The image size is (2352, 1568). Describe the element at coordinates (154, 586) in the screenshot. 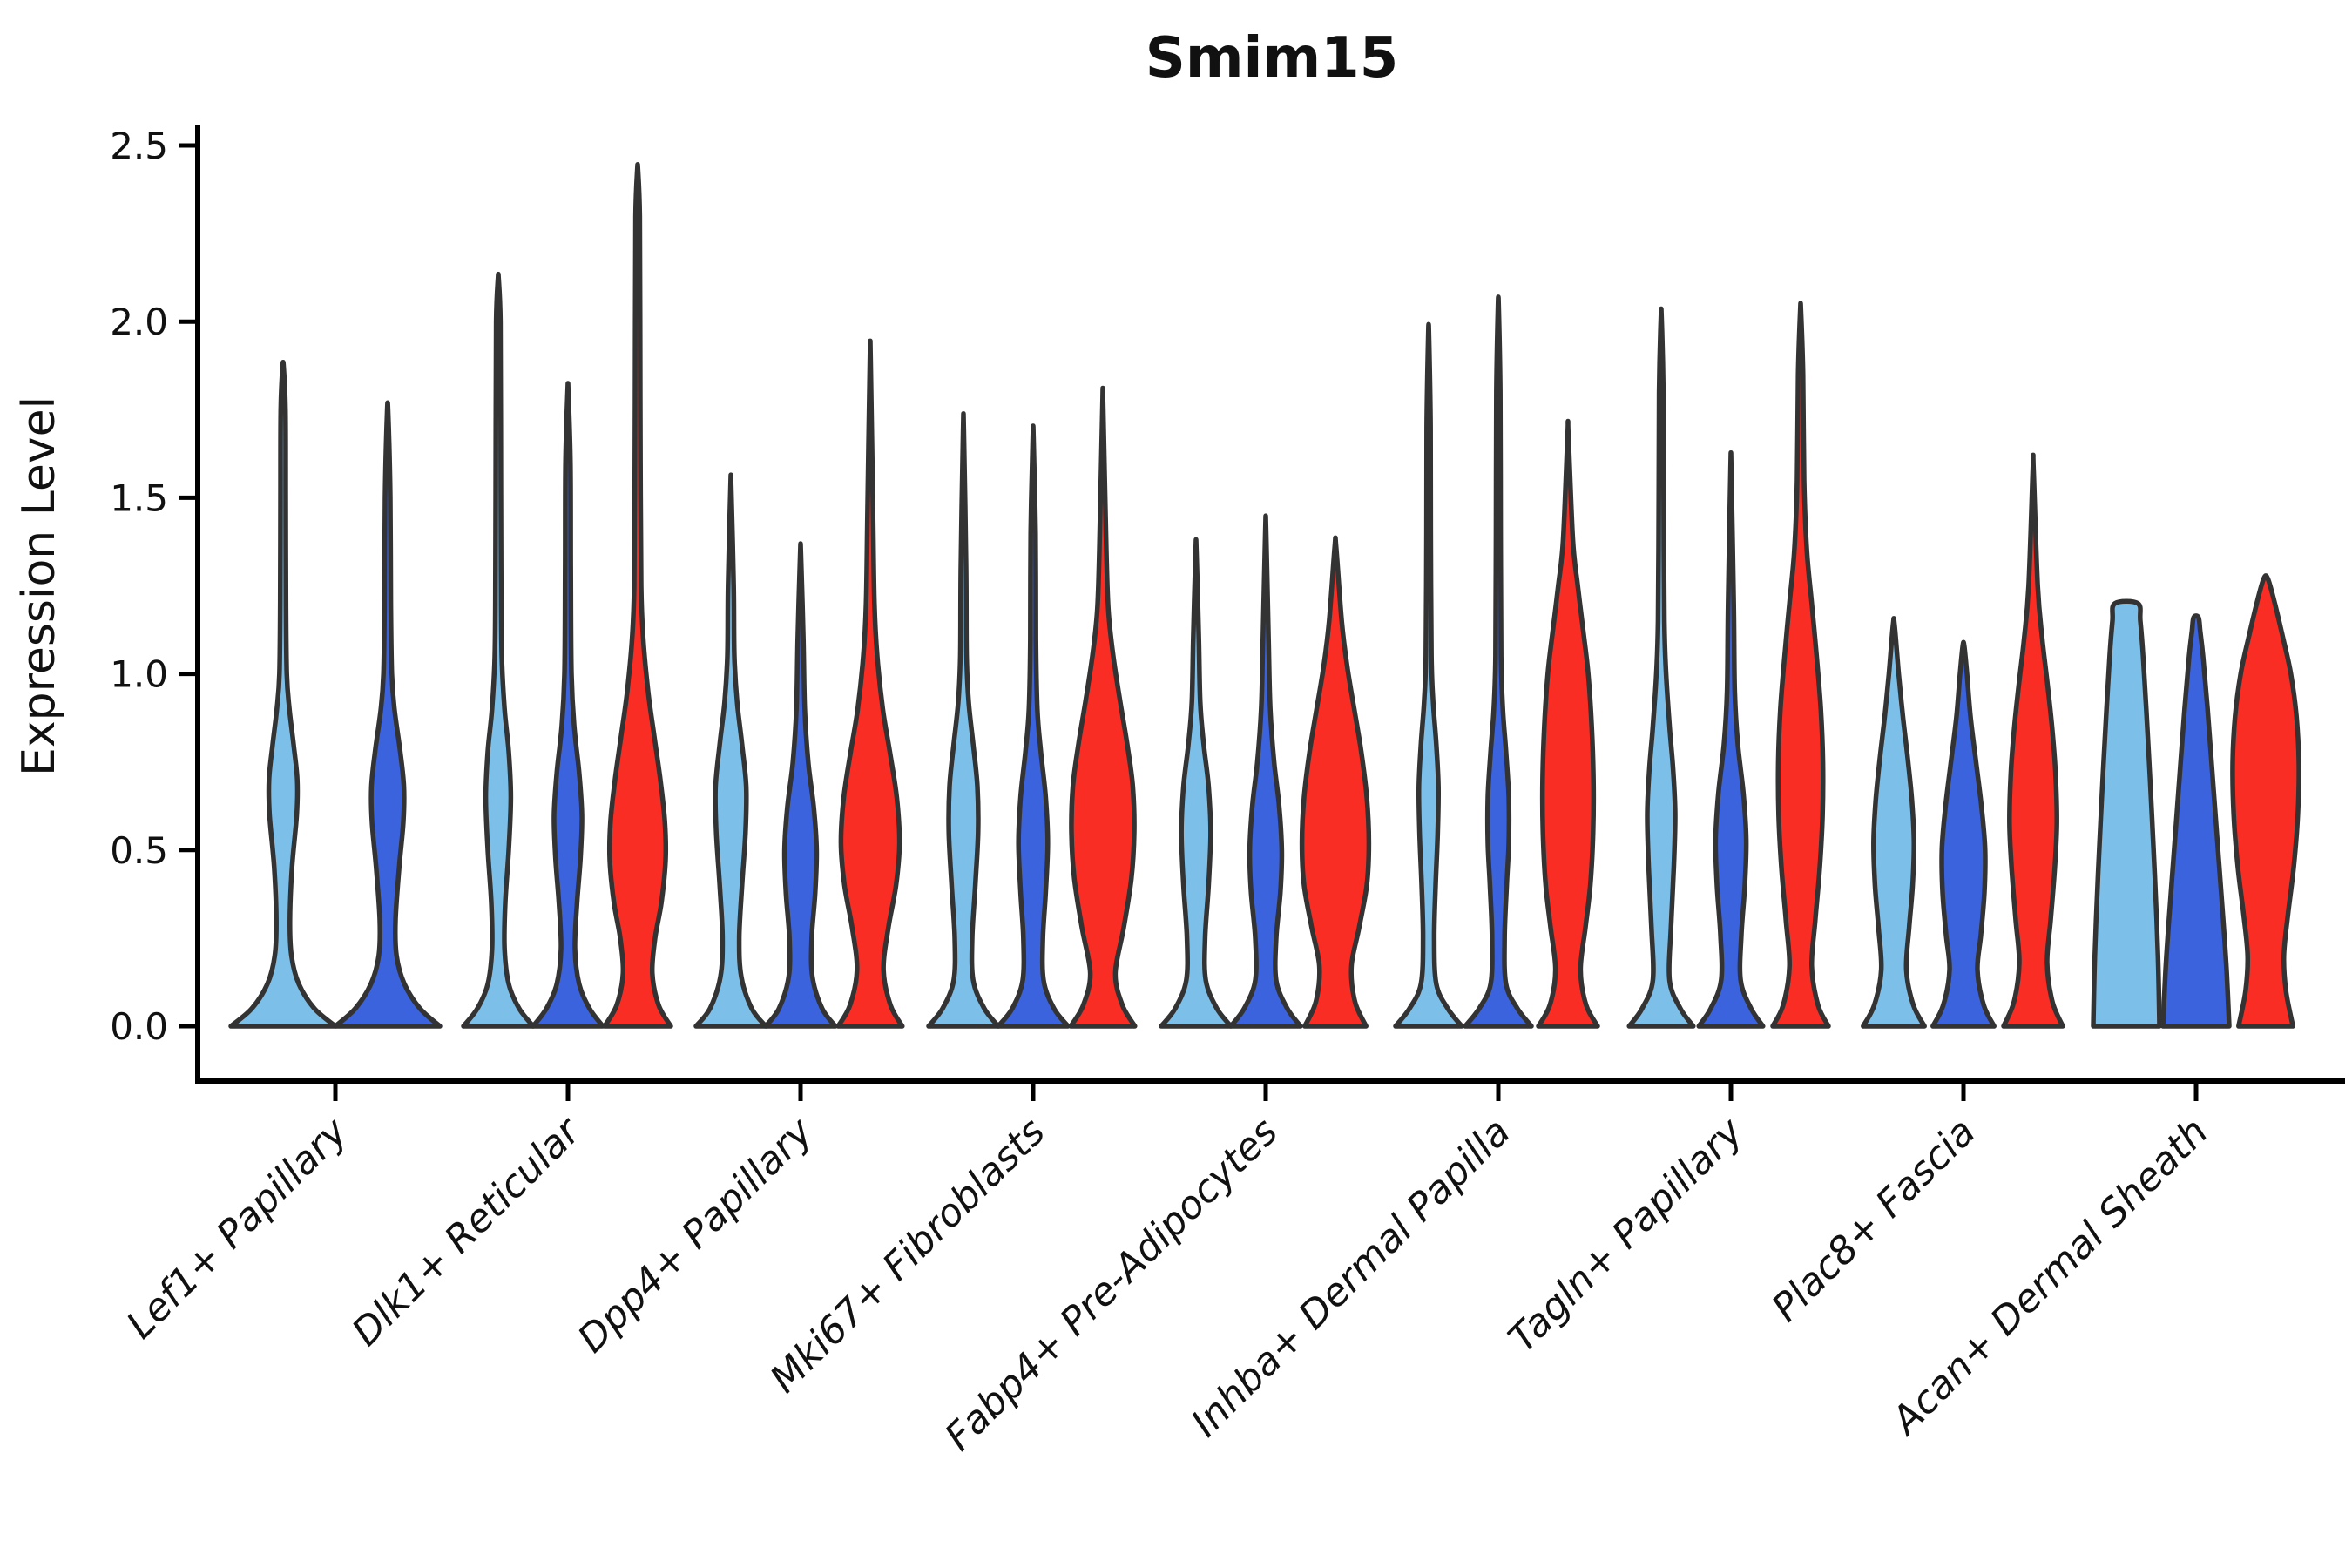

I see `y-axis: 0.0 0.5 1.0 1.5 2.0 2.5` at that location.